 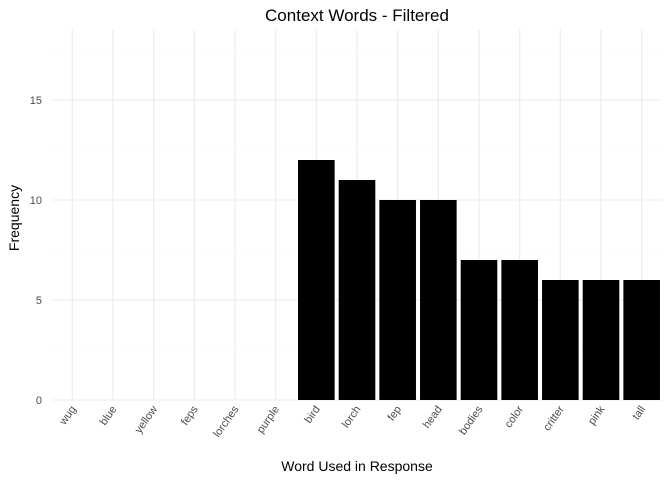 What do you see at coordinates (395, 413) in the screenshot?
I see `x-tick-label: fep` at bounding box center [395, 413].